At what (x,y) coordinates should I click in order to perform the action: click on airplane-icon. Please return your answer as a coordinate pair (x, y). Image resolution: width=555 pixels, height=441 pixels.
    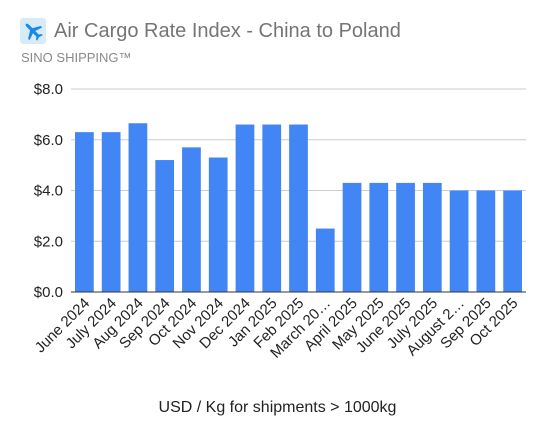
    Looking at the image, I should click on (33, 31).